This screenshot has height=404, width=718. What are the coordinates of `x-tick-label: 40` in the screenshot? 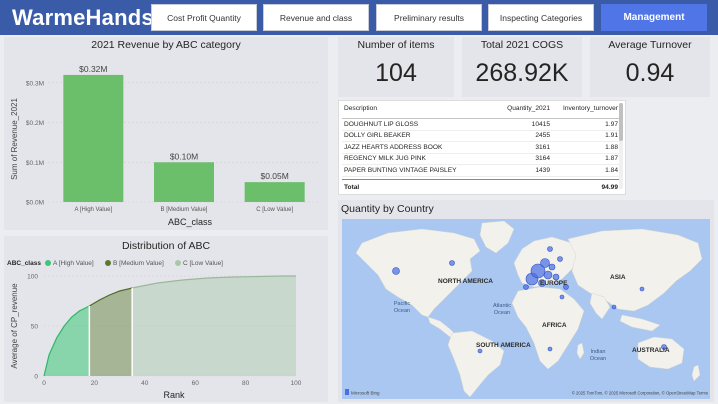 It's located at (145, 383).